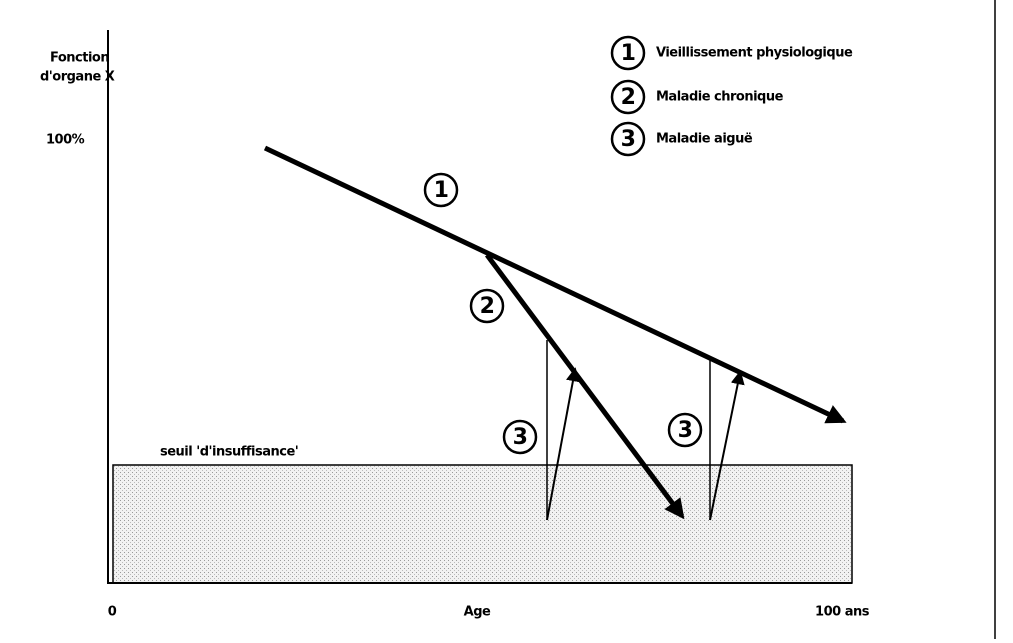 The image size is (1013, 643). Describe the element at coordinates (65, 140) in the screenshot. I see `y-top-label: 100%` at that location.